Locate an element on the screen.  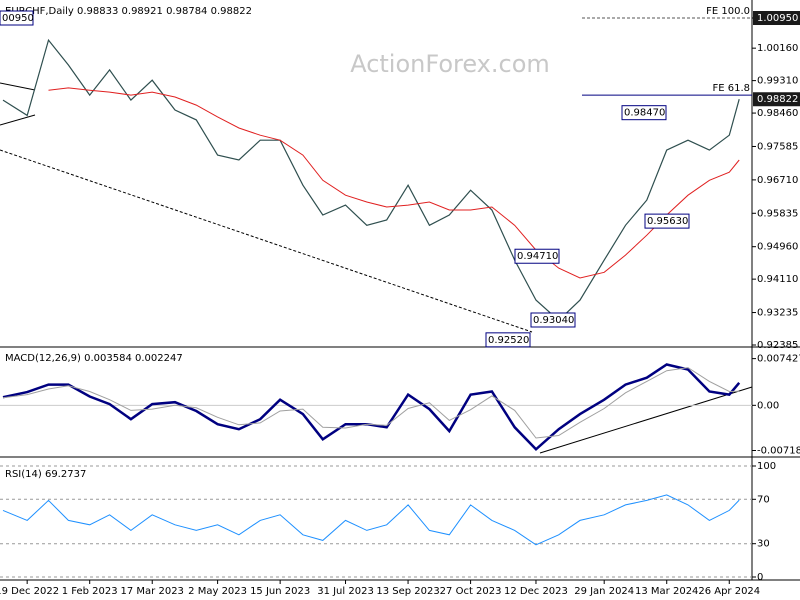
y-tick-label: 0.95835 is located at coordinates (777, 213).